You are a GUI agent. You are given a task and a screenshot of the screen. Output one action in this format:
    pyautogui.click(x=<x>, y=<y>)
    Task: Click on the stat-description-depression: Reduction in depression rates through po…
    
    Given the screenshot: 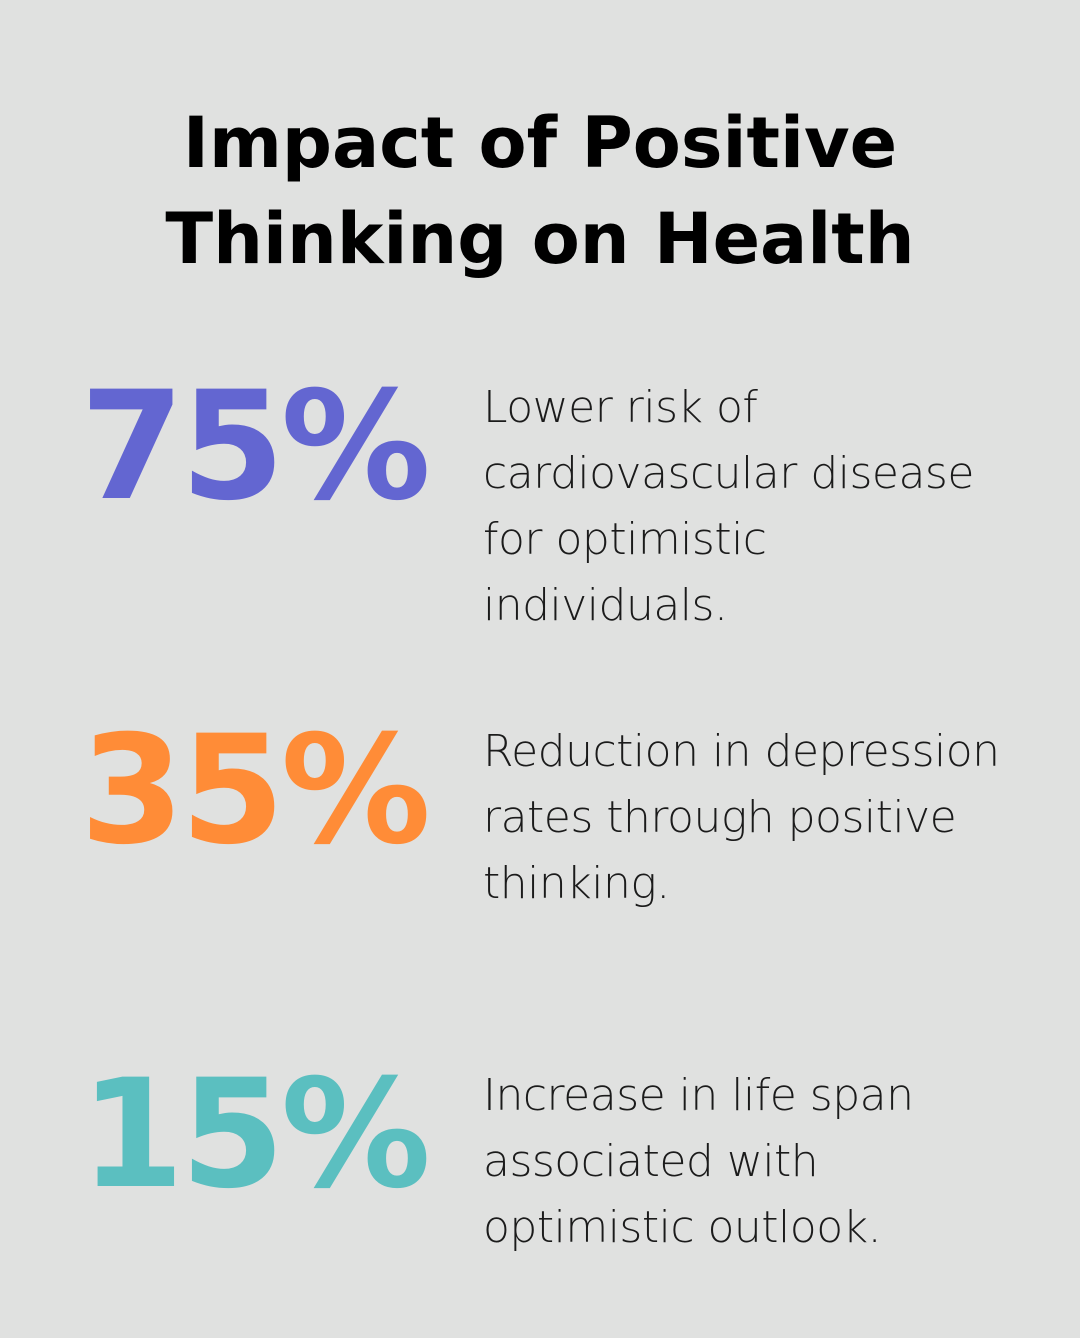 What is the action you would take?
    pyautogui.click(x=741, y=817)
    